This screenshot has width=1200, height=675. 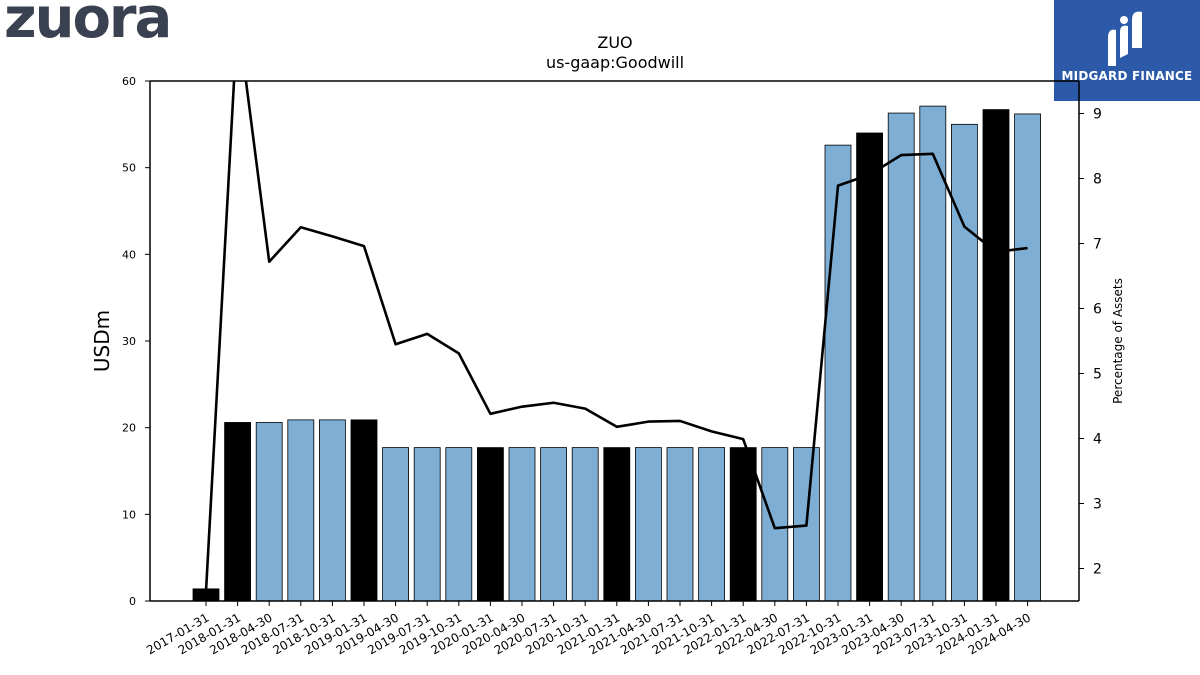 I want to click on zuora-logo: zuora, so click(x=88, y=25).